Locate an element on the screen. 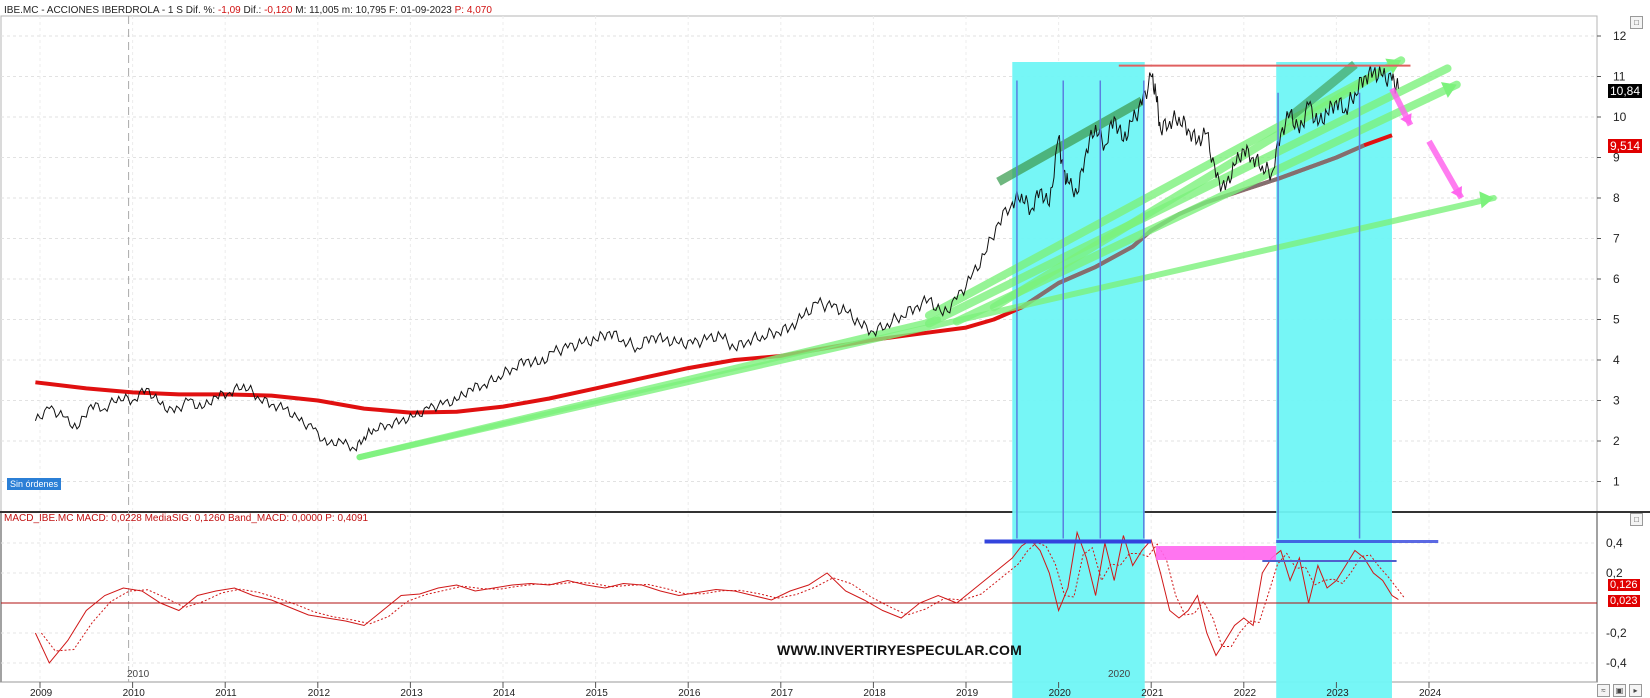 This screenshot has width=1650, height=698. dif-value: -0,120 is located at coordinates (278, 10).